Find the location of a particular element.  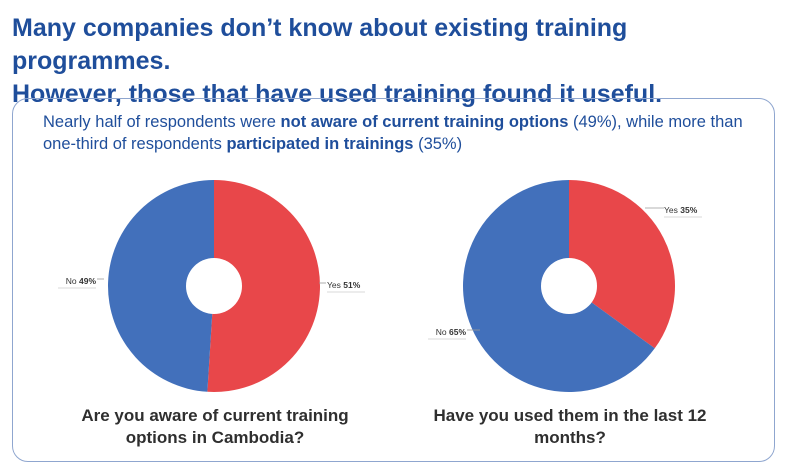

intro-part-3: (35%) is located at coordinates (438, 144).